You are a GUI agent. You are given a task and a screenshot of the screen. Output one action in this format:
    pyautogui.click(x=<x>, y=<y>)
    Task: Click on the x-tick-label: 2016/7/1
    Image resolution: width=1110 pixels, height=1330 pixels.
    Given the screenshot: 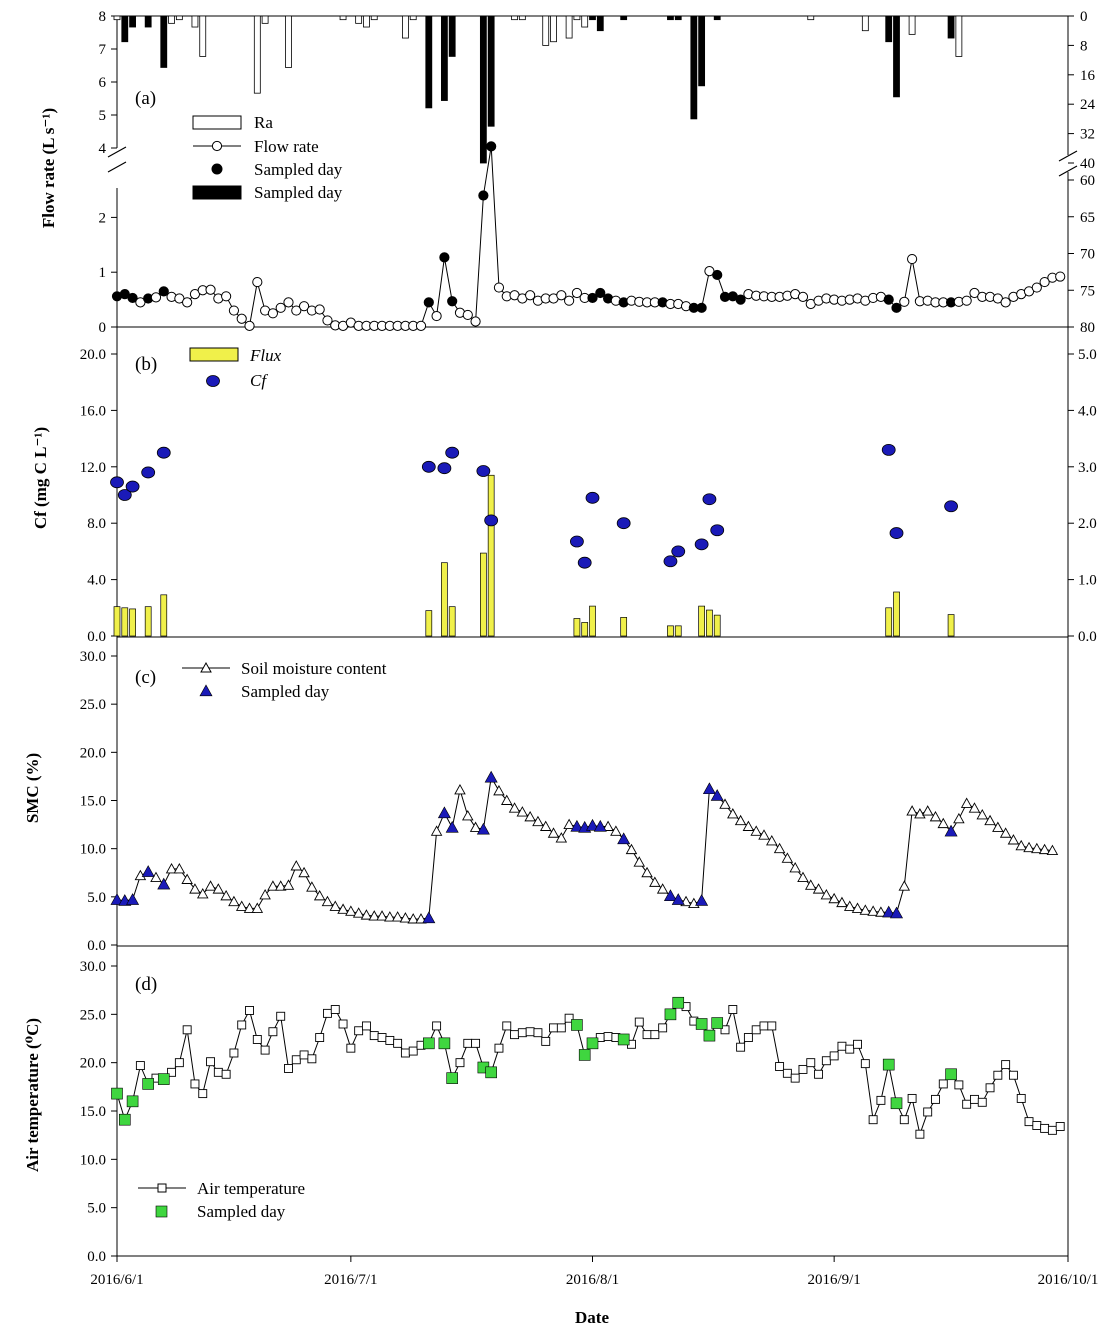 What is the action you would take?
    pyautogui.click(x=350, y=1280)
    